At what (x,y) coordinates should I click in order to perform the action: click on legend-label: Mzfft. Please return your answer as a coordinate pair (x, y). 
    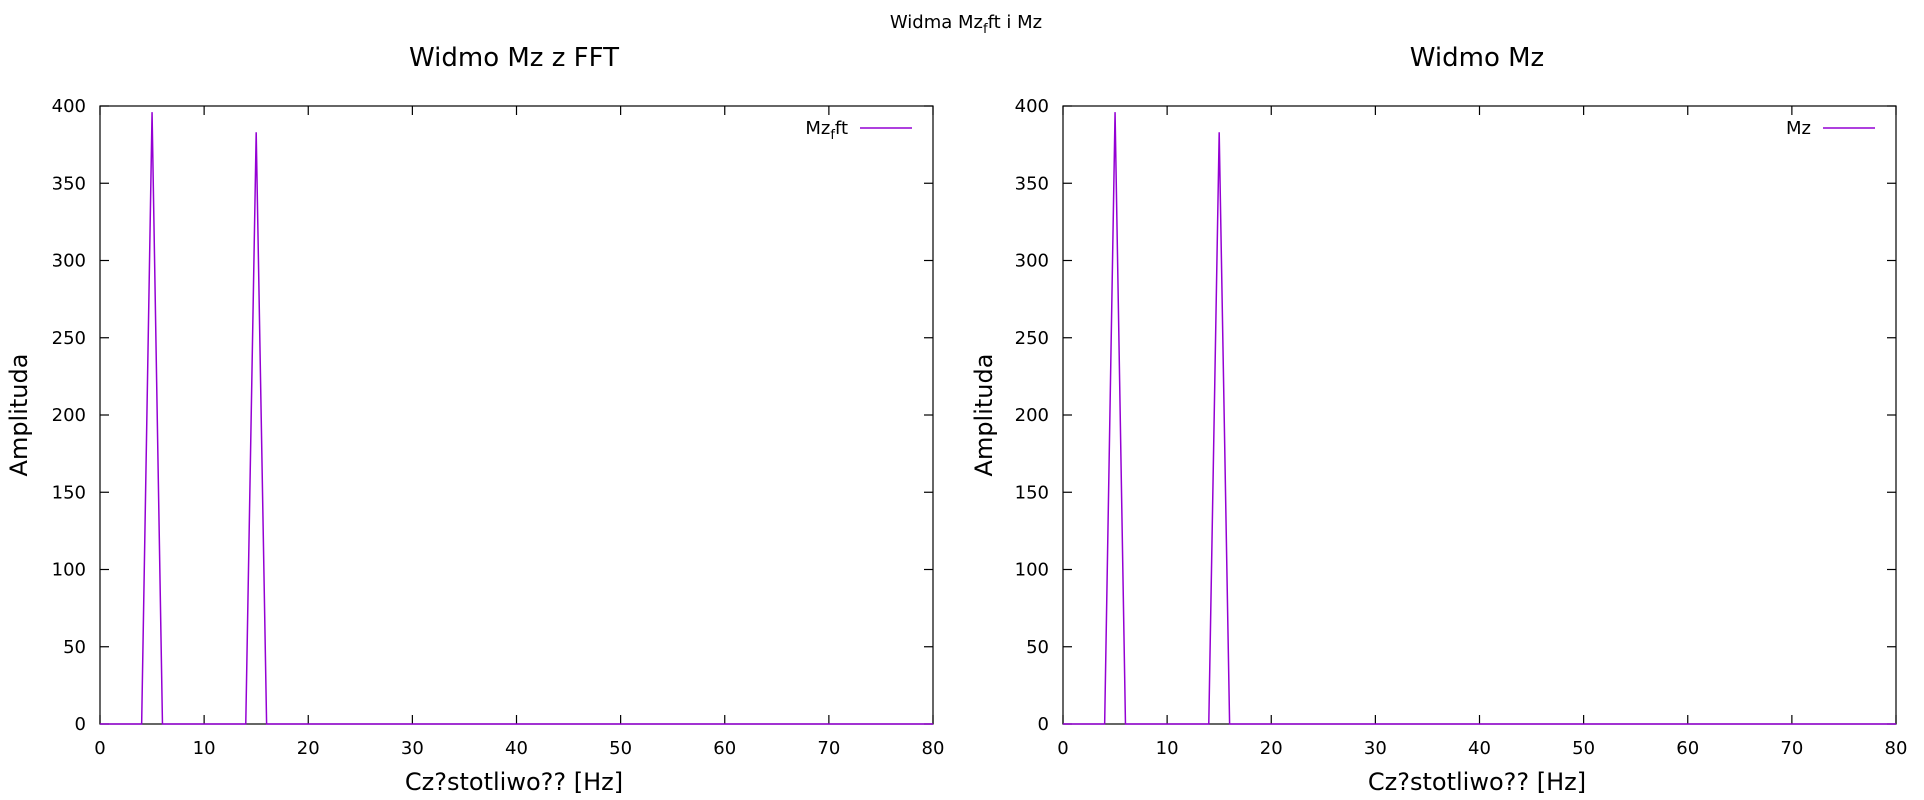
    Looking at the image, I should click on (826, 130).